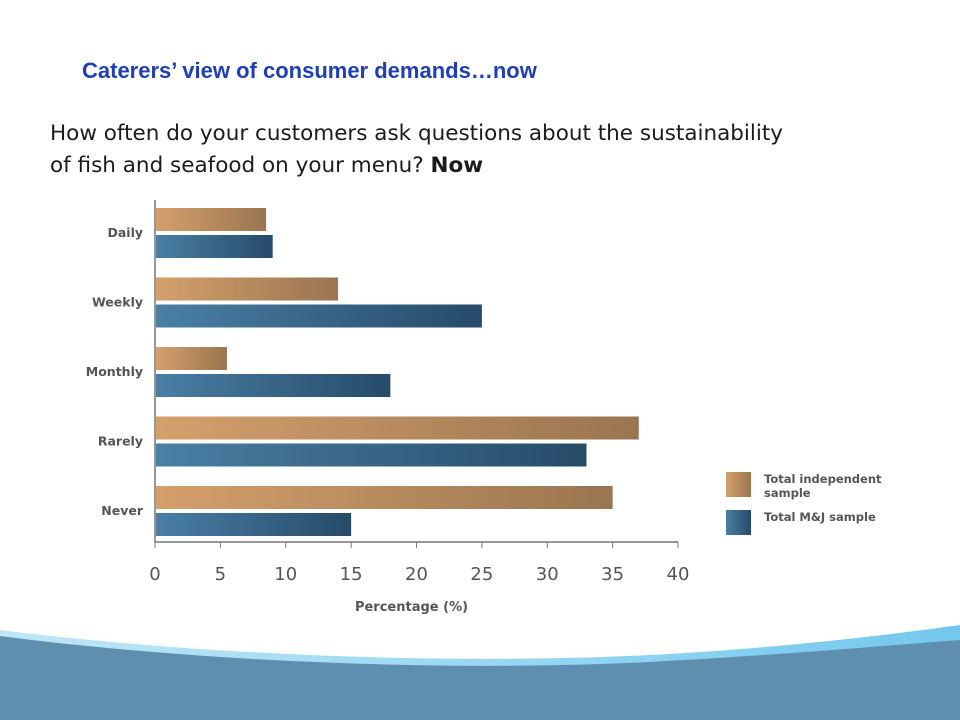 This screenshot has height=720, width=960. What do you see at coordinates (411, 607) in the screenshot?
I see `x-axis-title: Percentage (%)` at bounding box center [411, 607].